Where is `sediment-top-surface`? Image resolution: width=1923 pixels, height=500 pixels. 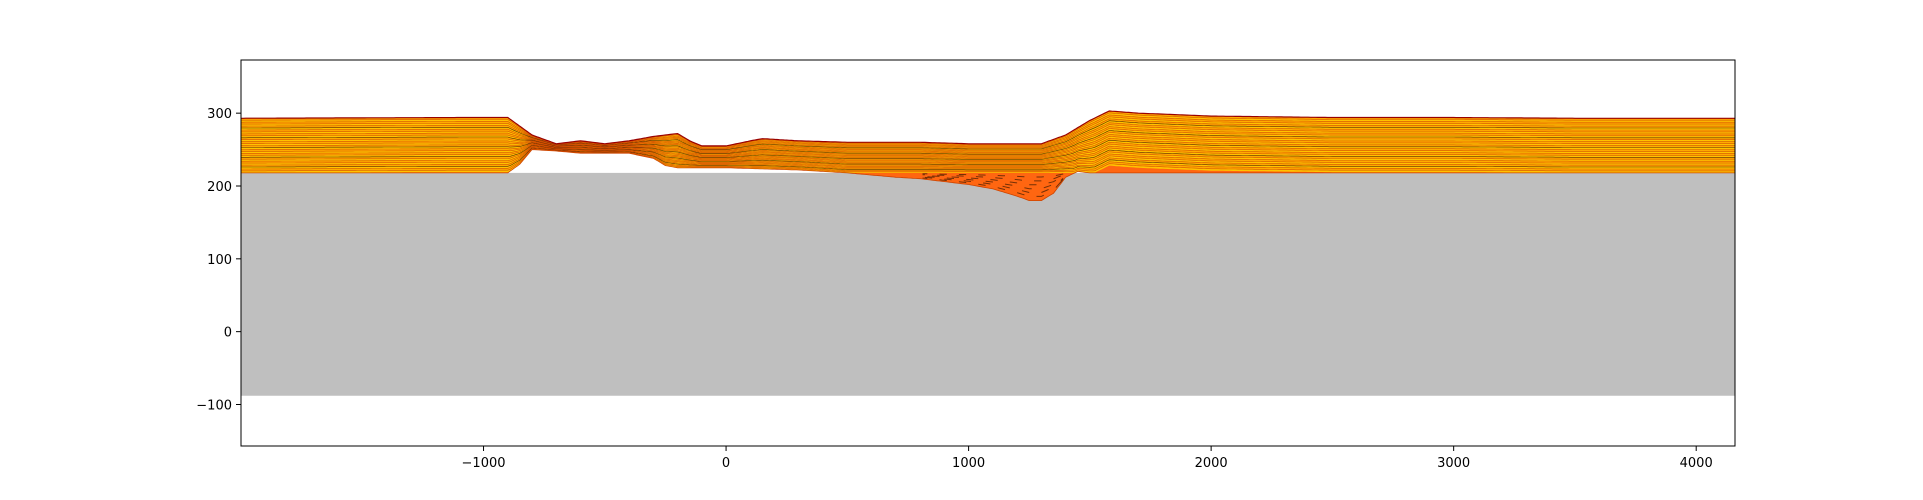 sediment-top-surface is located at coordinates (988, 128).